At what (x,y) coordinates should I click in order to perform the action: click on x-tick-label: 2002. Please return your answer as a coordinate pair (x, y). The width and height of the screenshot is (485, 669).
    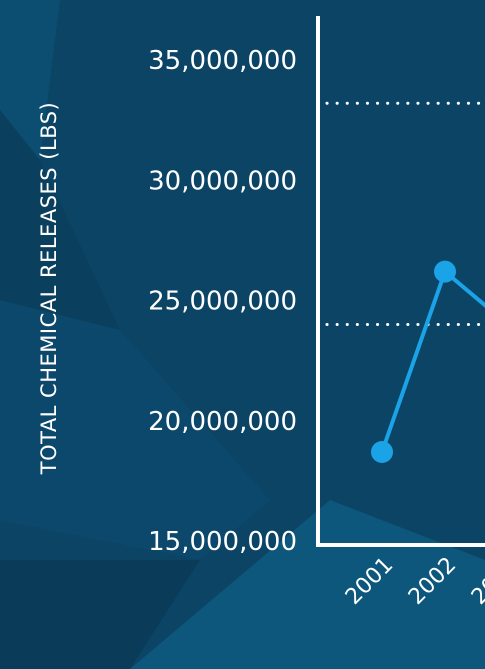
    Looking at the image, I should click on (432, 581).